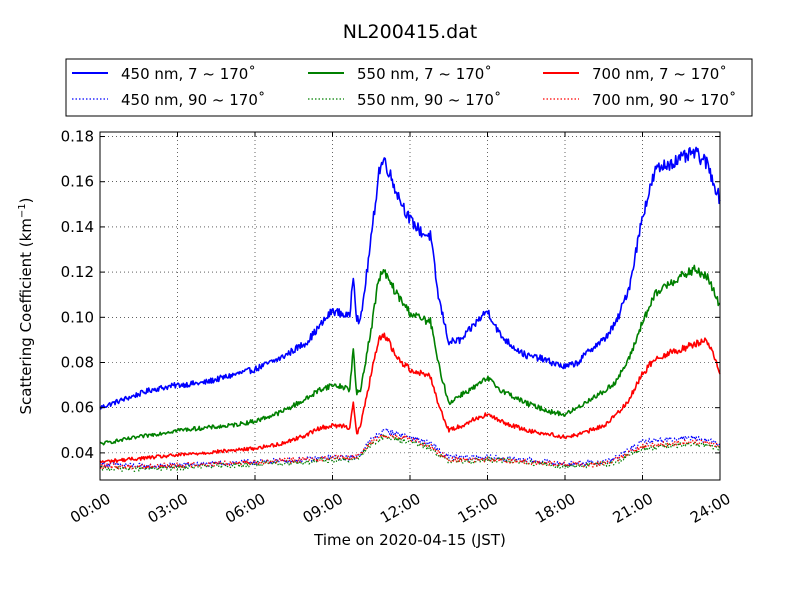 The image size is (800, 604). I want to click on y-tick-label: 0.18, so click(77, 137).